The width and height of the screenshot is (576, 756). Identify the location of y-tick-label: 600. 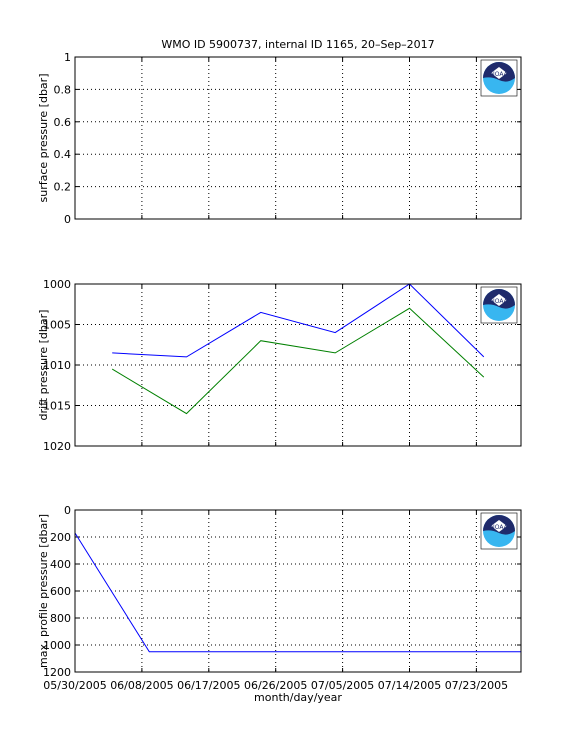
(60, 591).